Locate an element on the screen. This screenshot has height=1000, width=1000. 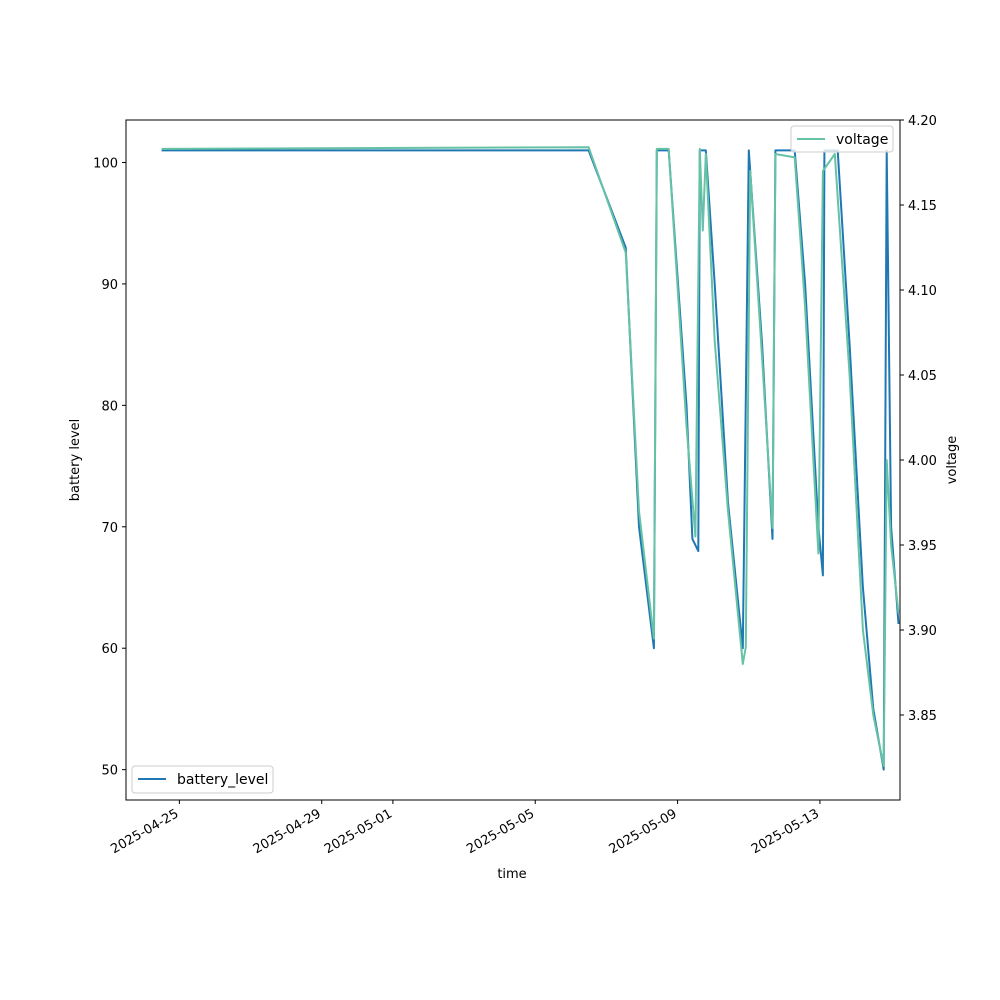
legend-voltage-label: voltage is located at coordinates (862, 140).